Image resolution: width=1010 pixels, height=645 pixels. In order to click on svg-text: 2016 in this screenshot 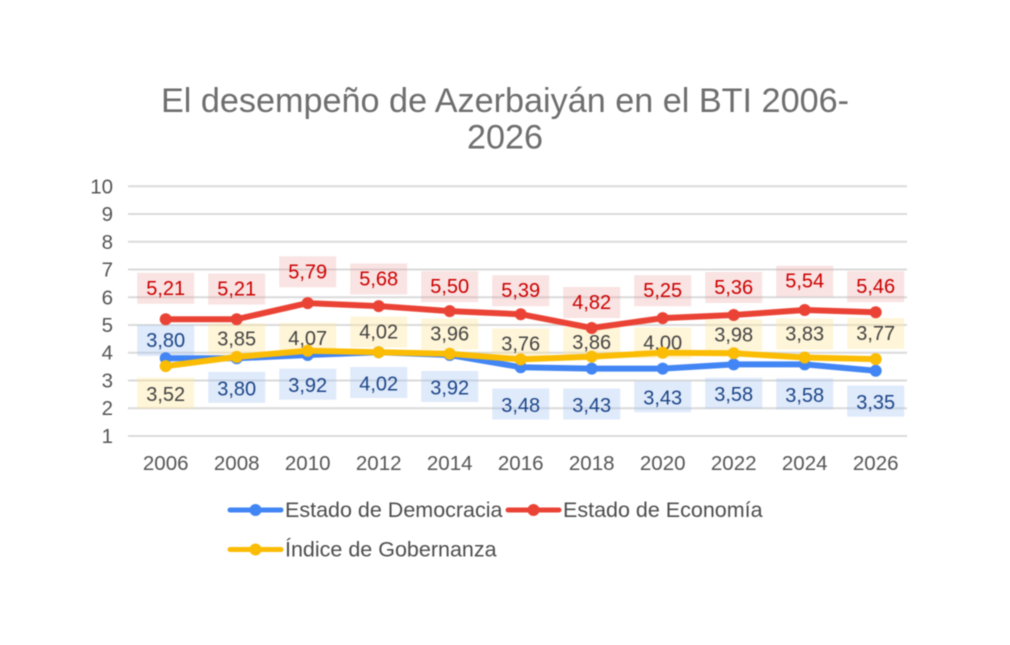, I will do `click(521, 463)`.